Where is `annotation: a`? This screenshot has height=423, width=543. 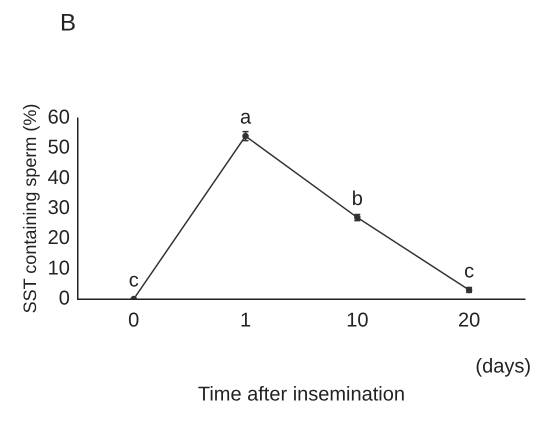 annotation: a is located at coordinates (246, 117).